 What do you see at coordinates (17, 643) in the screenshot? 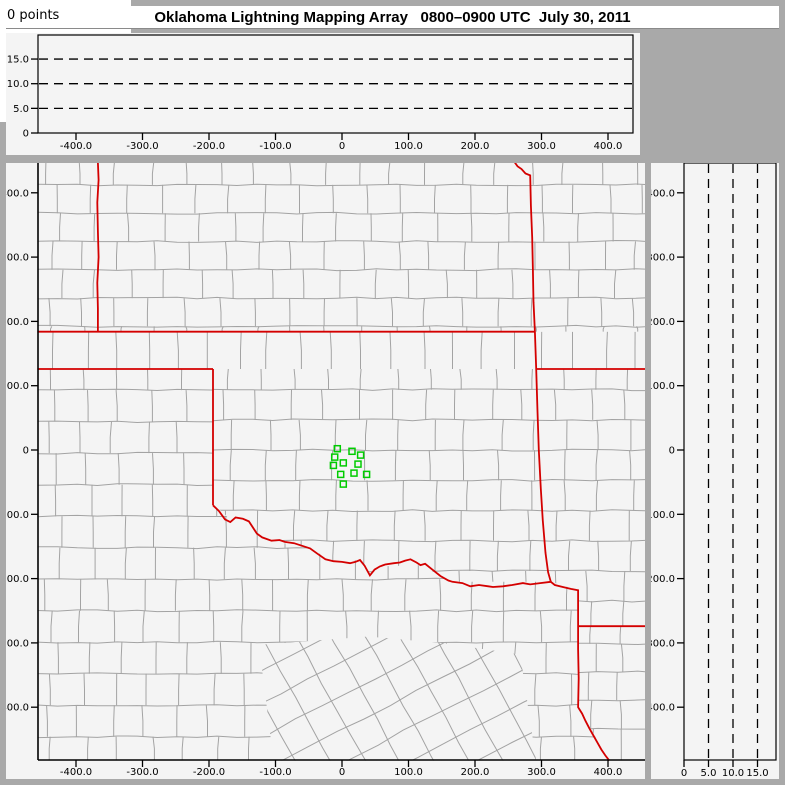
I see `map-y-tick-label: -300.0` at bounding box center [17, 643].